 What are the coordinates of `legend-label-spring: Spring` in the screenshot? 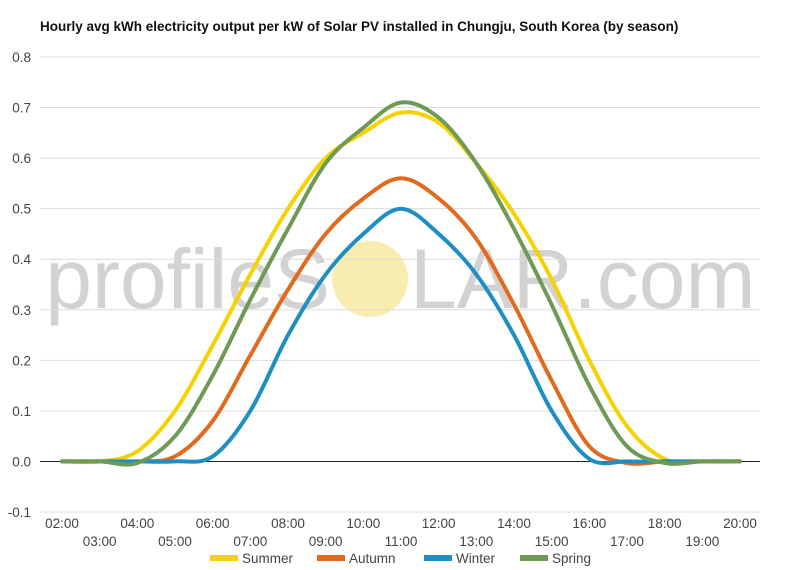 It's located at (571, 558).